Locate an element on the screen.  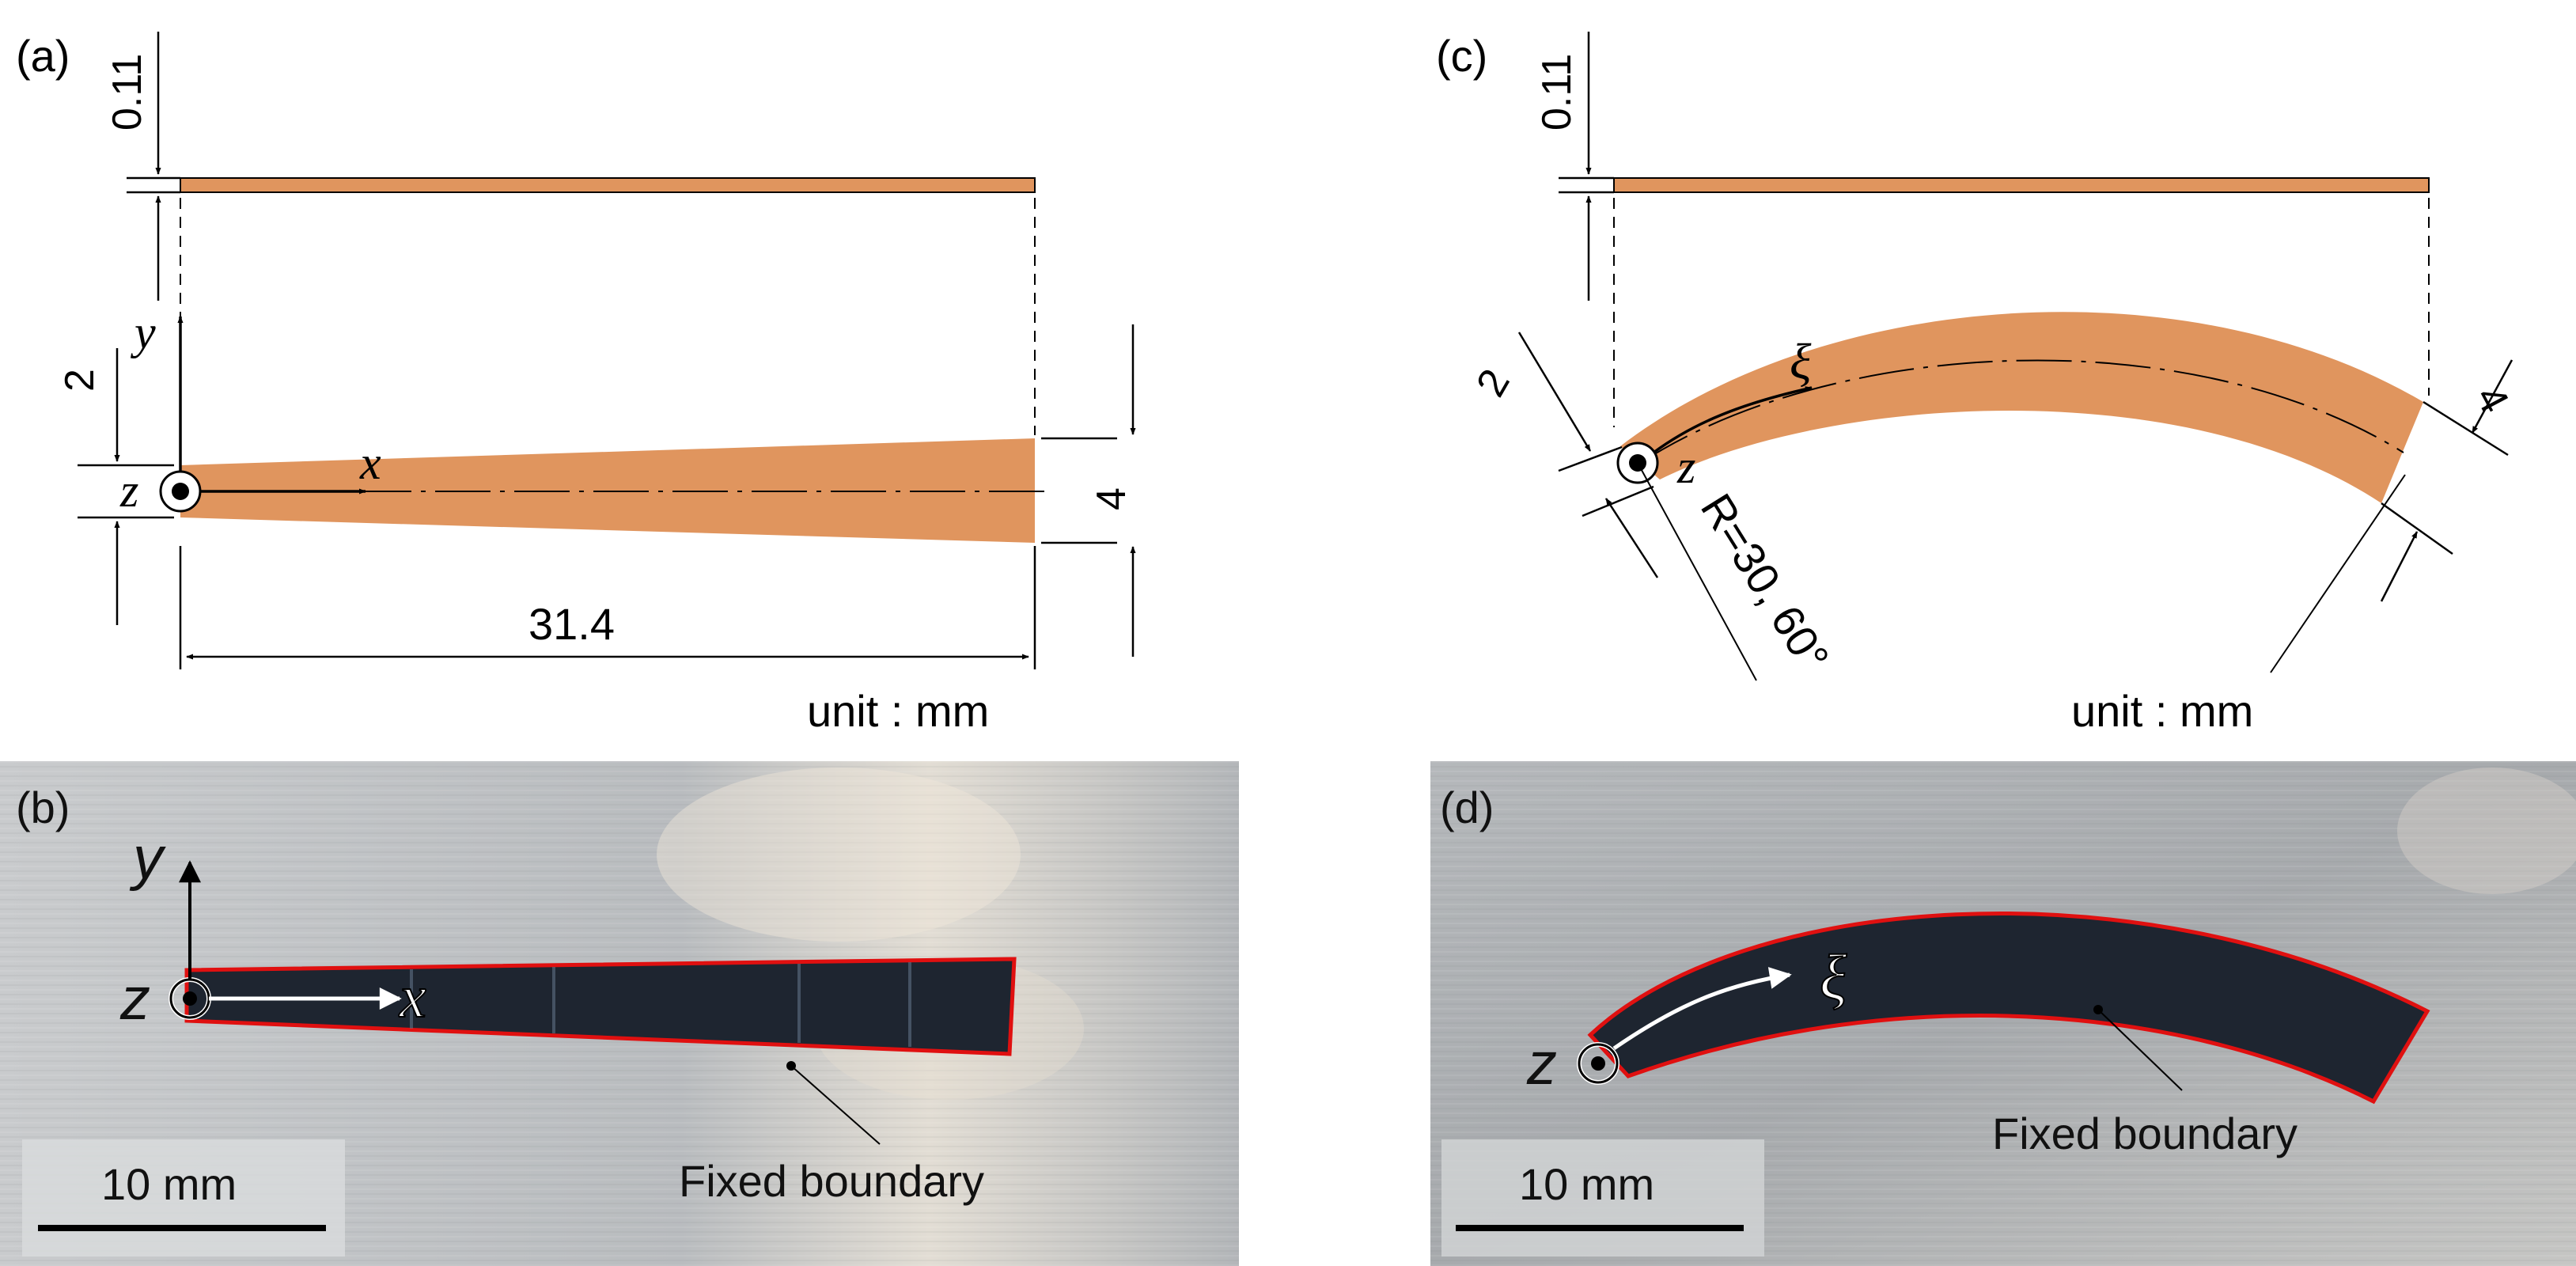
y-axis-label: y is located at coordinates (143, 332).